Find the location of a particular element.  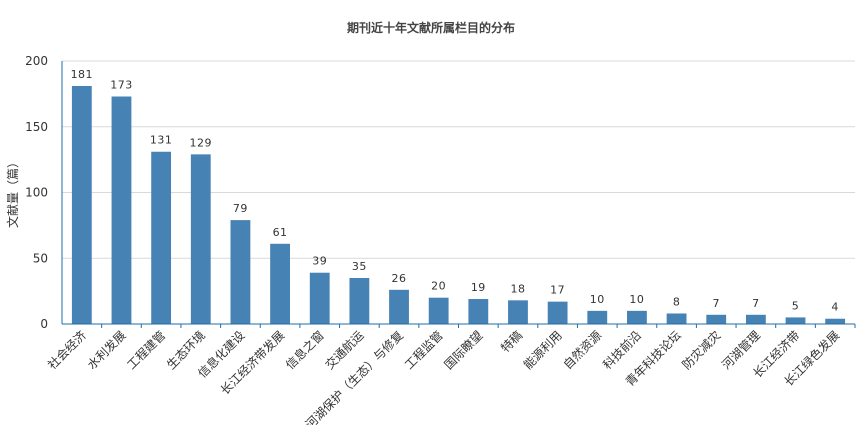

data-label: 17 is located at coordinates (557, 290).